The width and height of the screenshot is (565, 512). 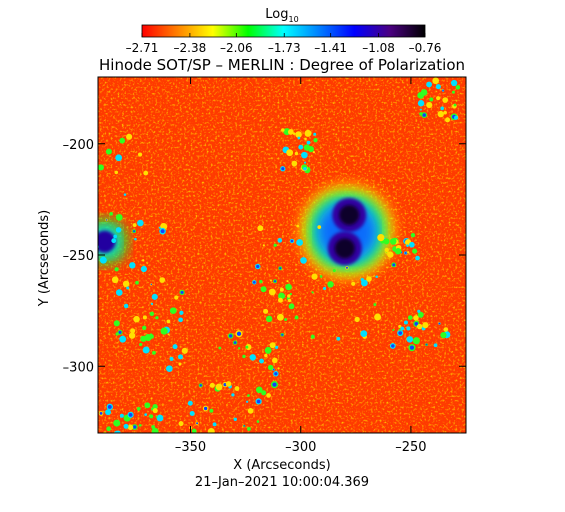 What do you see at coordinates (78, 256) in the screenshot?
I see `y-tick-label: –250` at bounding box center [78, 256].